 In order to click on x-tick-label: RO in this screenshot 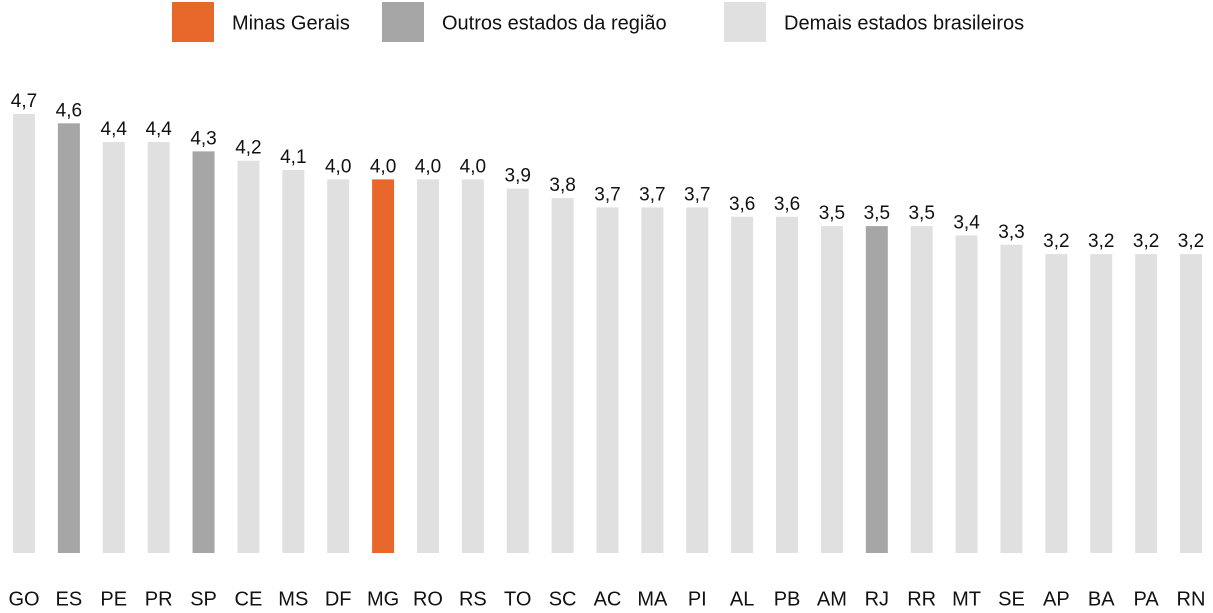, I will do `click(428, 599)`.